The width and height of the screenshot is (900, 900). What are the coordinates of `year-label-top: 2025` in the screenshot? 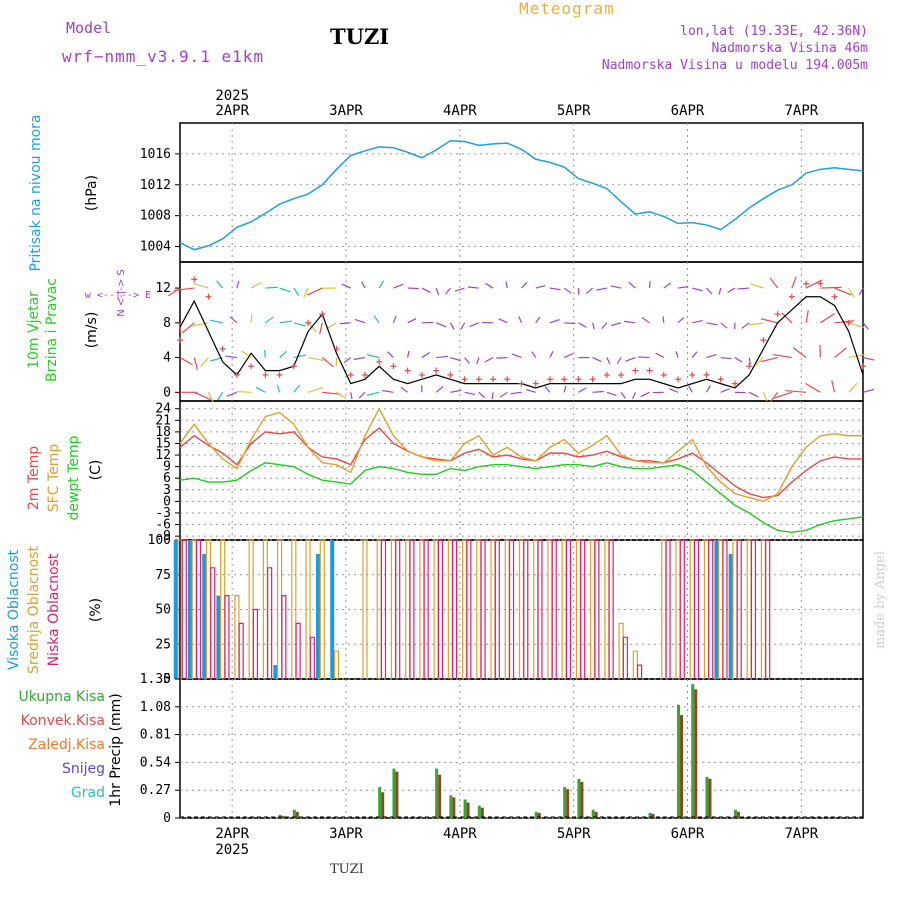 It's located at (232, 96).